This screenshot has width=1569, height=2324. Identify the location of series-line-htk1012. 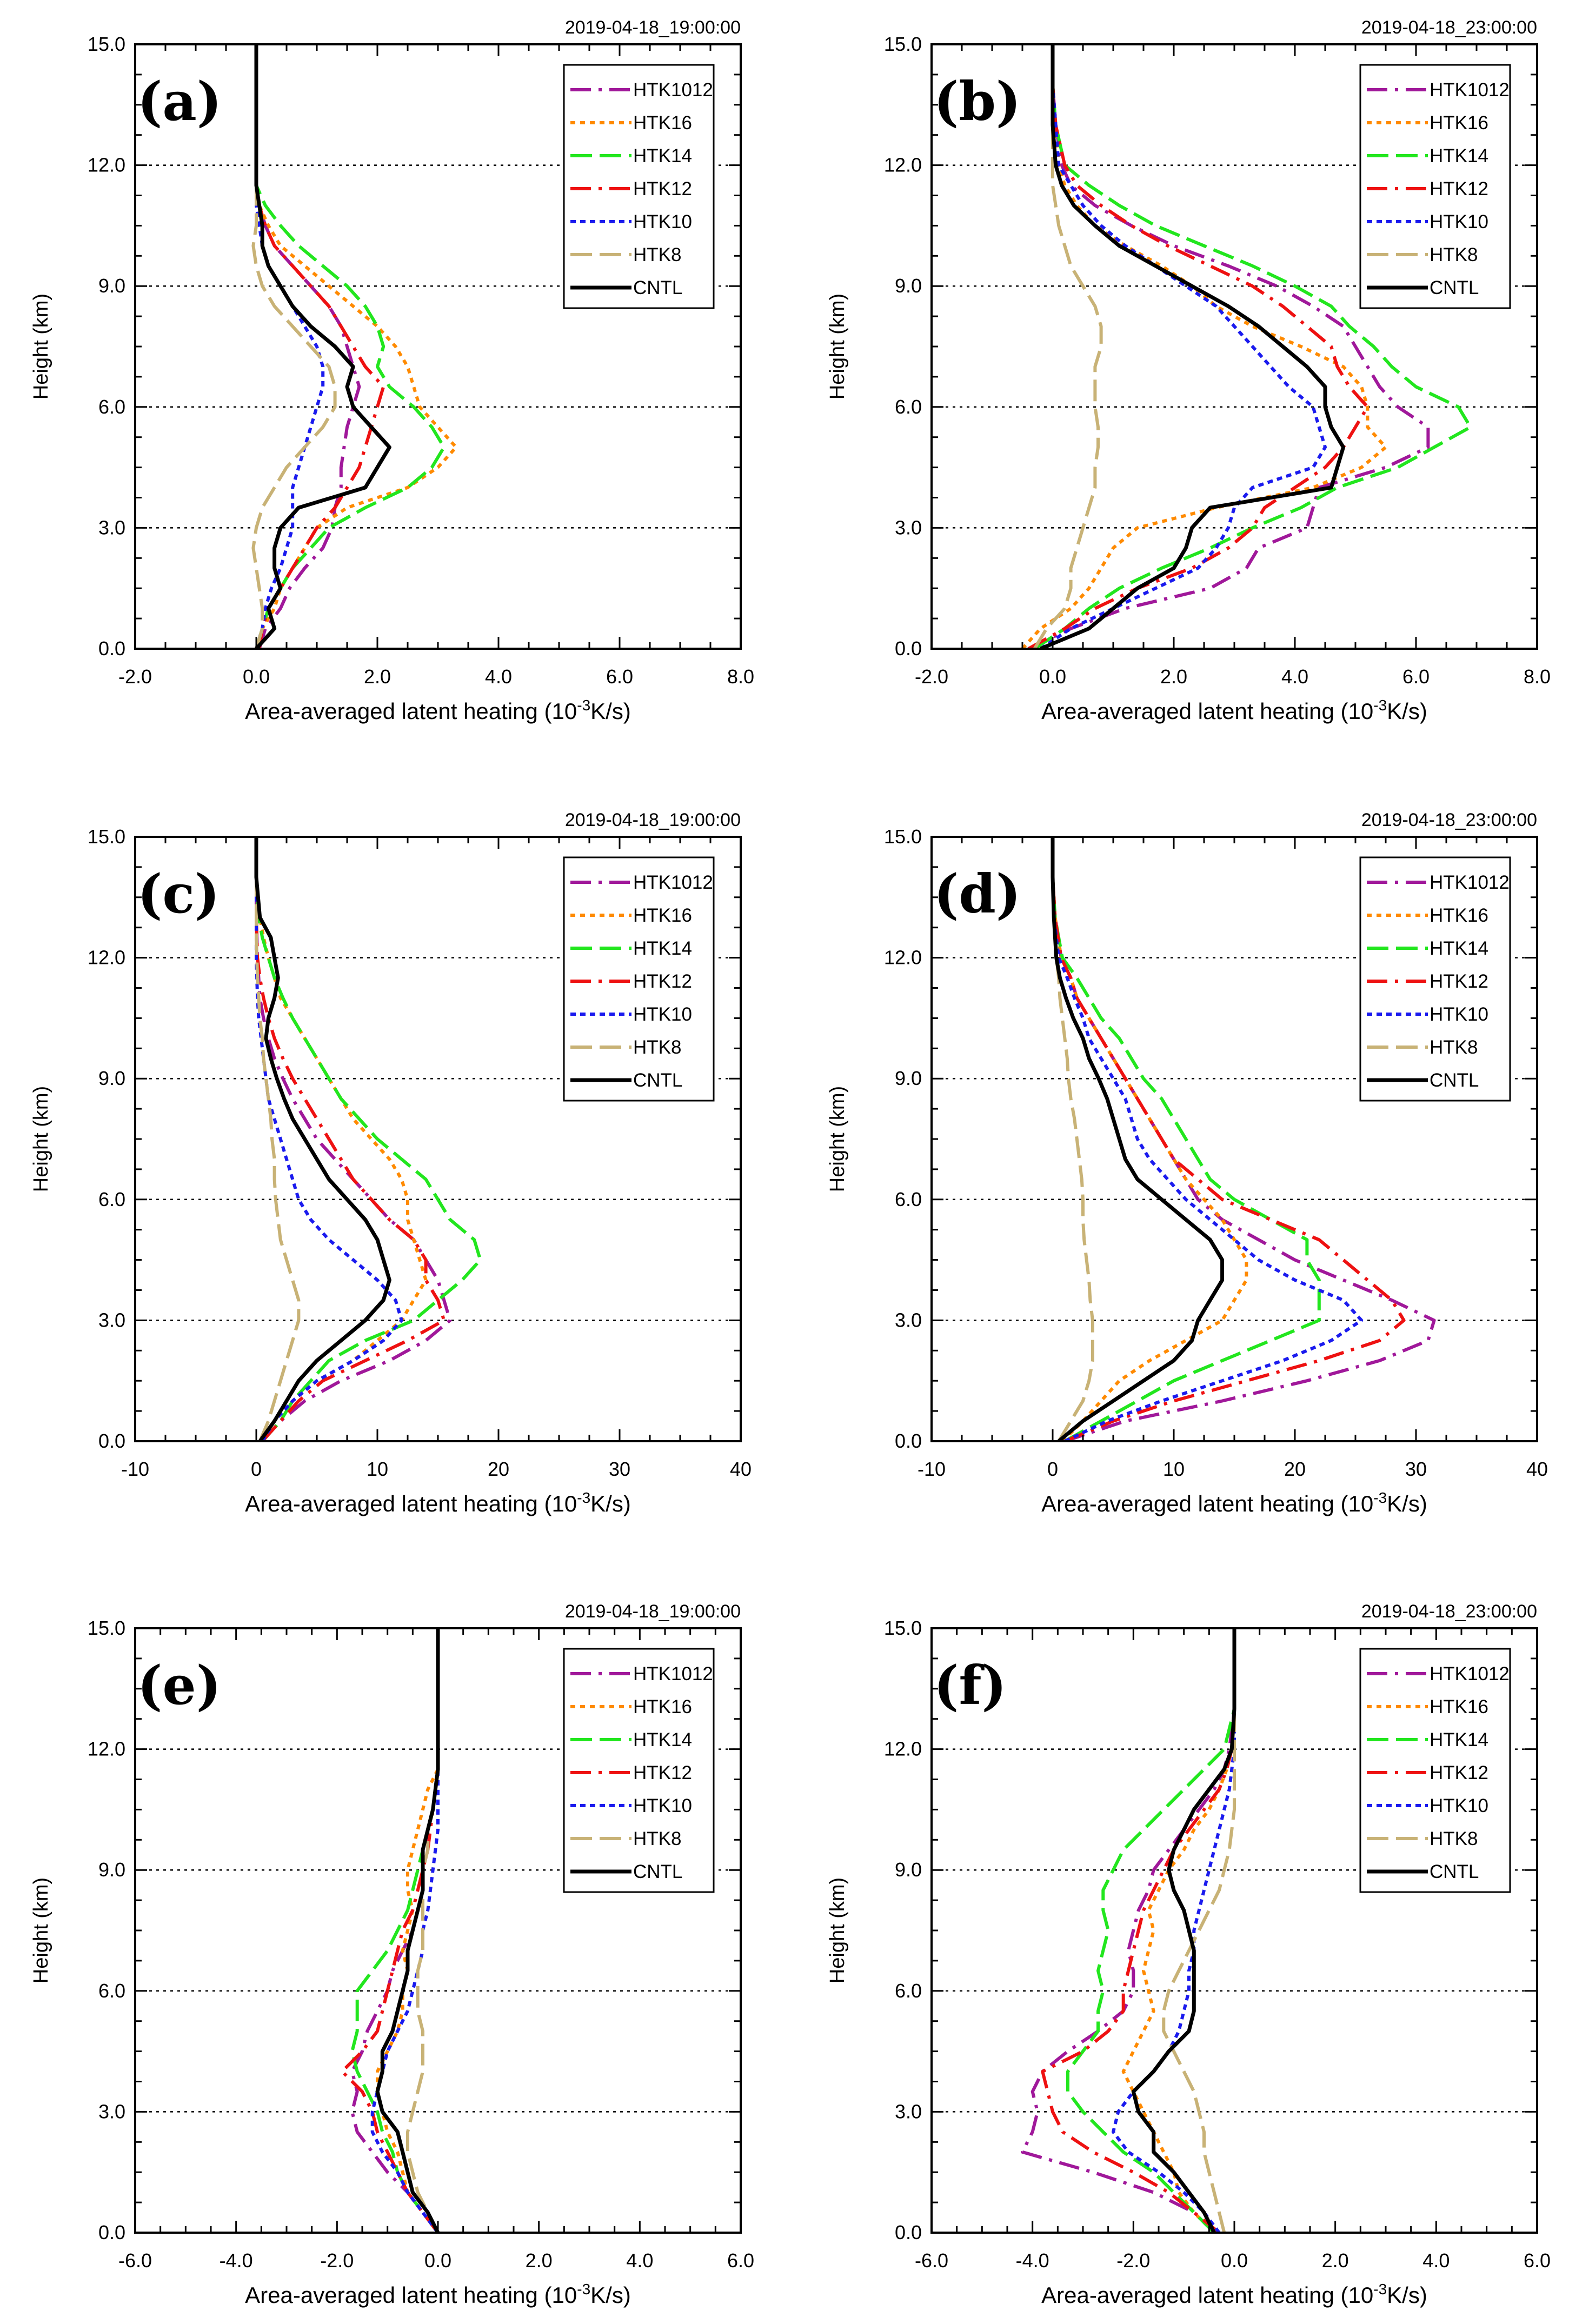
(395, 1930).